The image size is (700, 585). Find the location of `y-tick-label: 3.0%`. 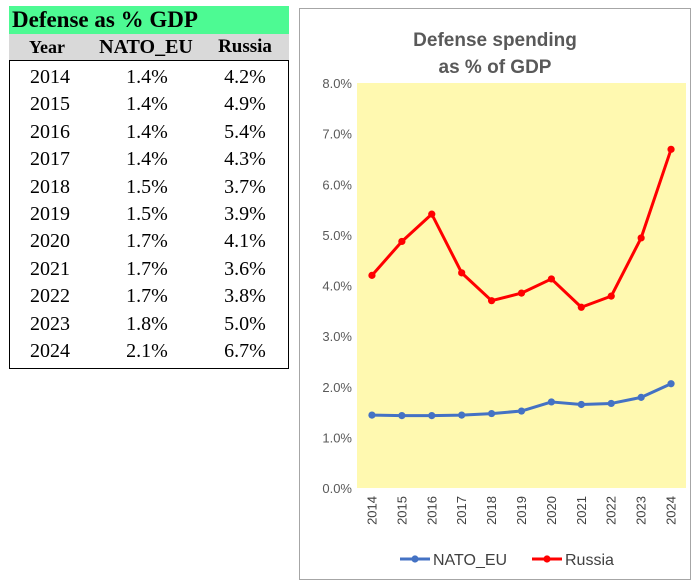

y-tick-label: 3.0% is located at coordinates (337, 336).